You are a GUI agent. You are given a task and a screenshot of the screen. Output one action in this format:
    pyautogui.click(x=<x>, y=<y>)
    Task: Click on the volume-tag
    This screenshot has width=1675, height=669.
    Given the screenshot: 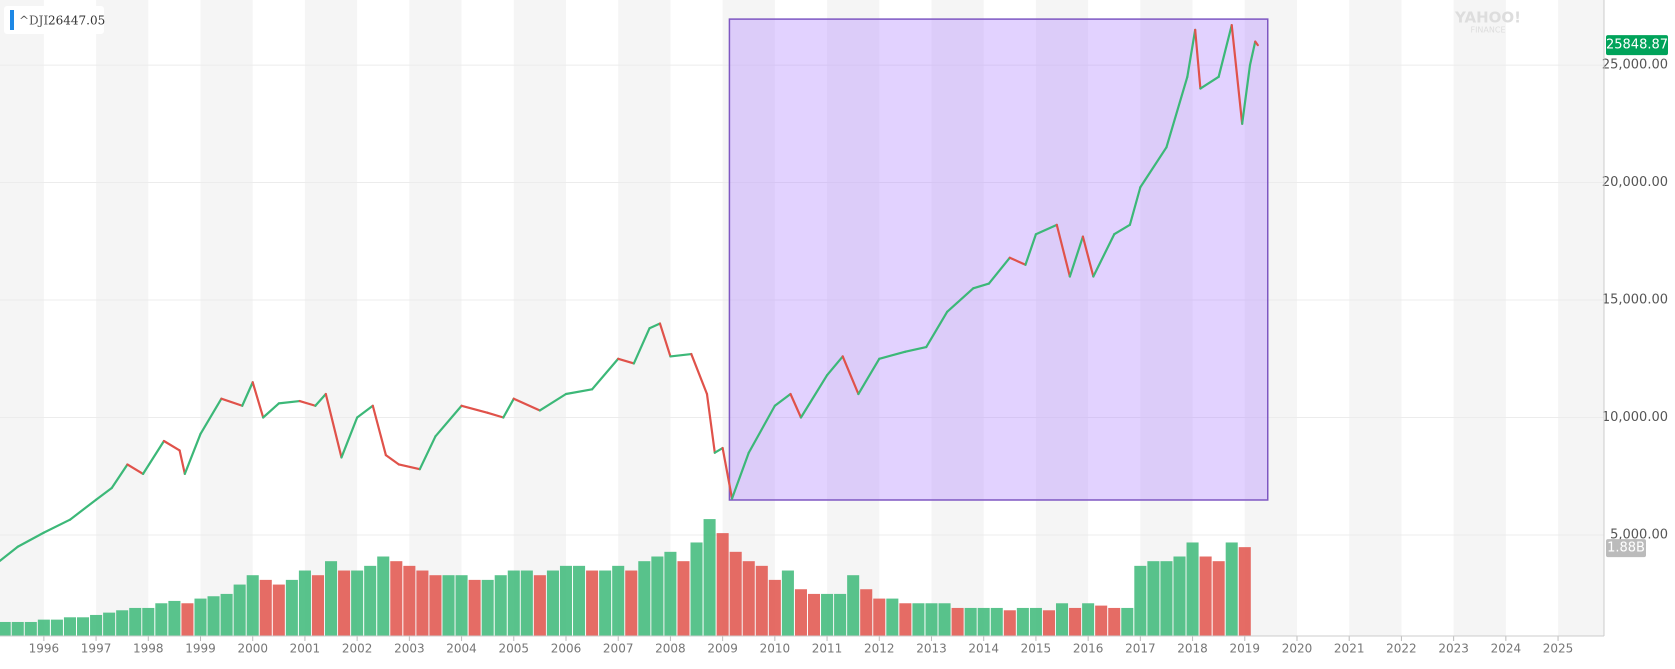 What is the action you would take?
    pyautogui.click(x=1626, y=548)
    